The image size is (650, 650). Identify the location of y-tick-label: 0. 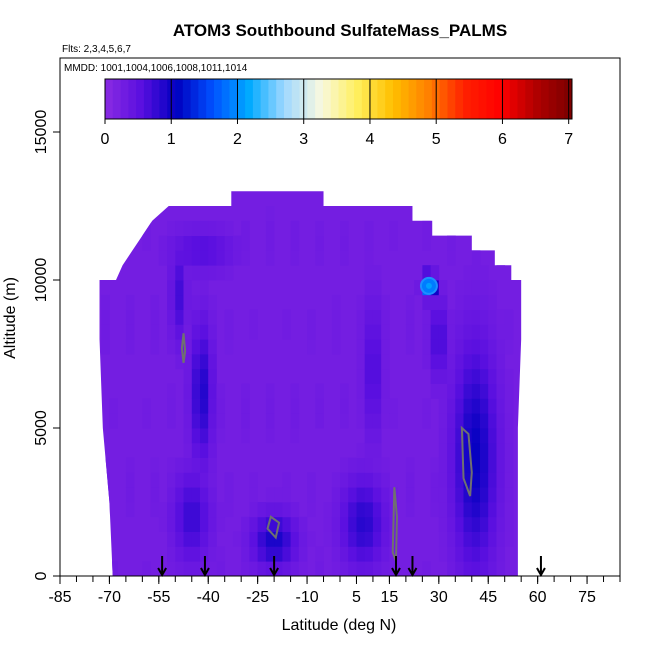
(41, 575).